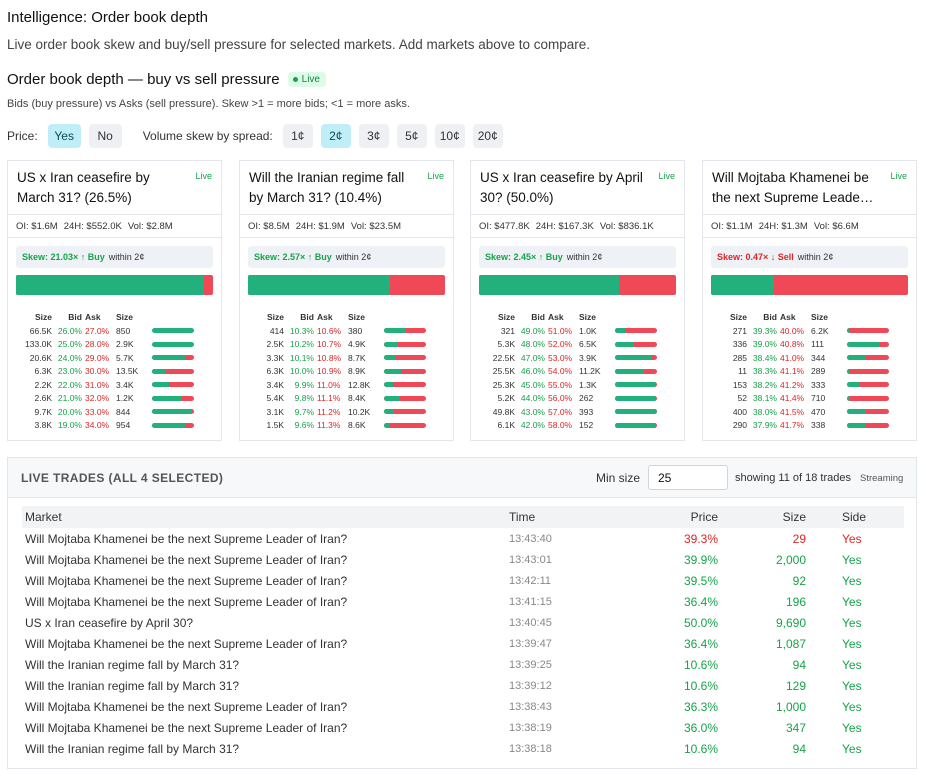 This screenshot has width=929, height=780. What do you see at coordinates (739, 330) in the screenshot?
I see `bid-size: 271` at bounding box center [739, 330].